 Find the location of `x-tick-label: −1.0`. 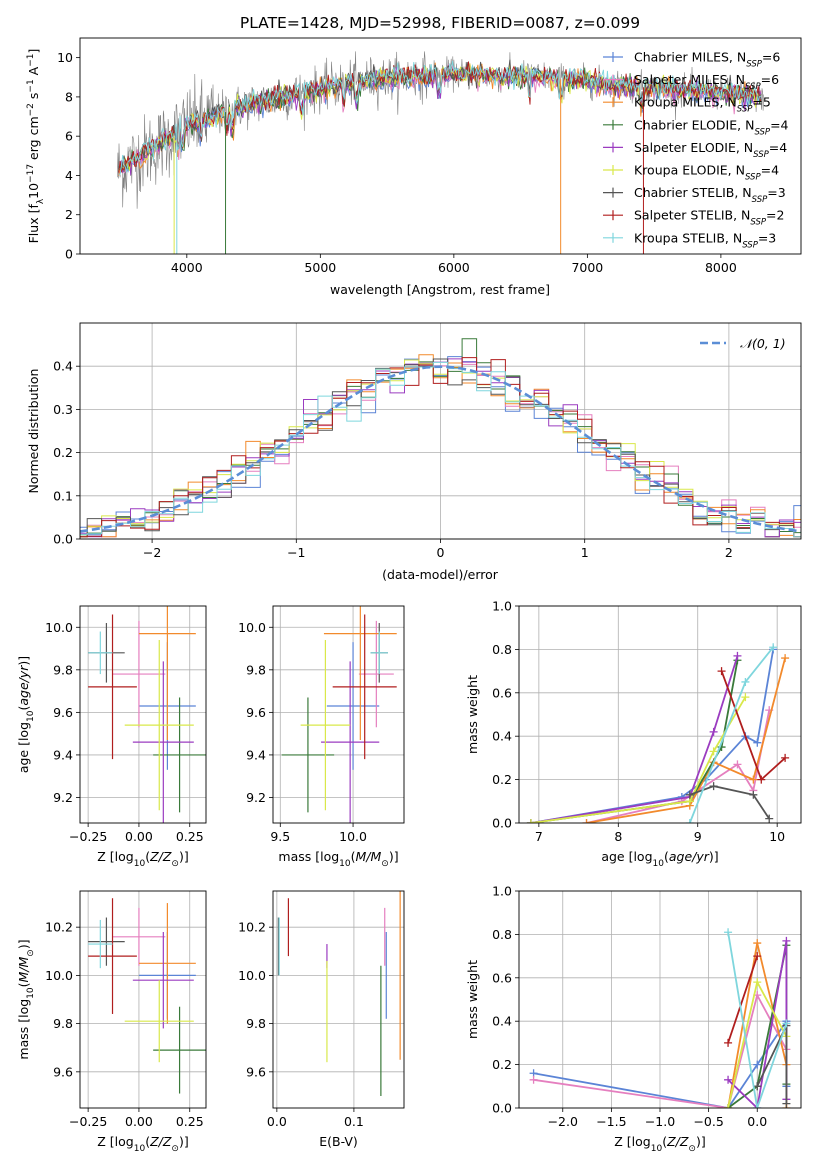

x-tick-label: −1.0 is located at coordinates (660, 1121).